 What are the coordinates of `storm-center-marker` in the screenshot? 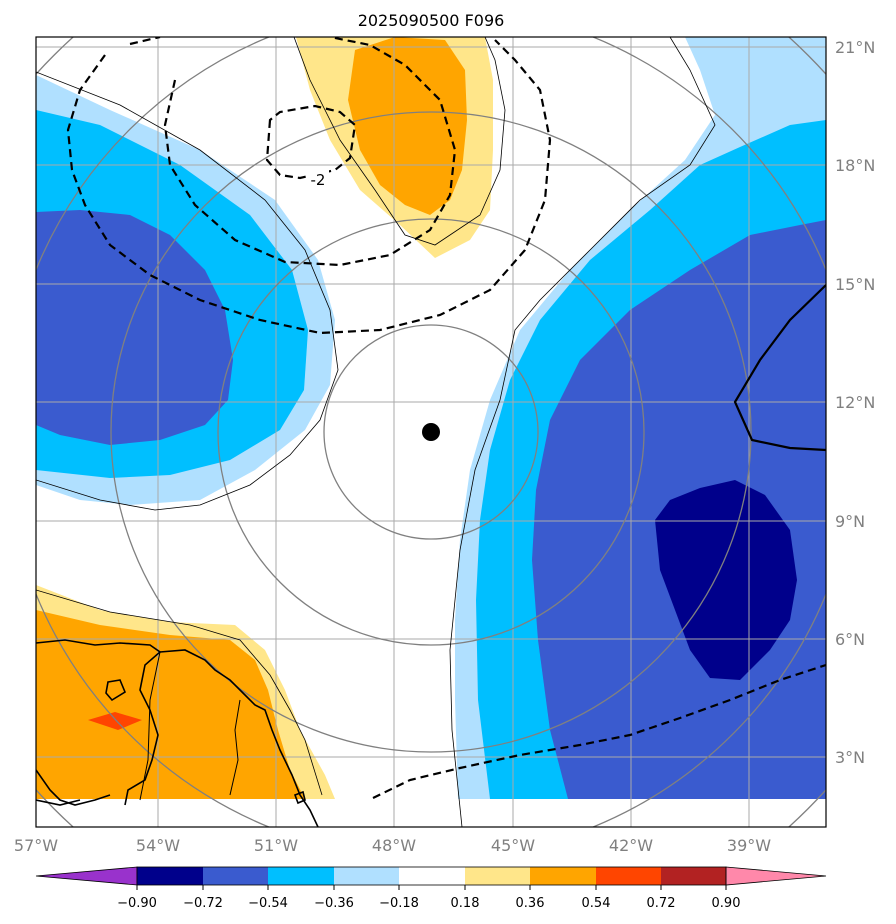 It's located at (431, 432).